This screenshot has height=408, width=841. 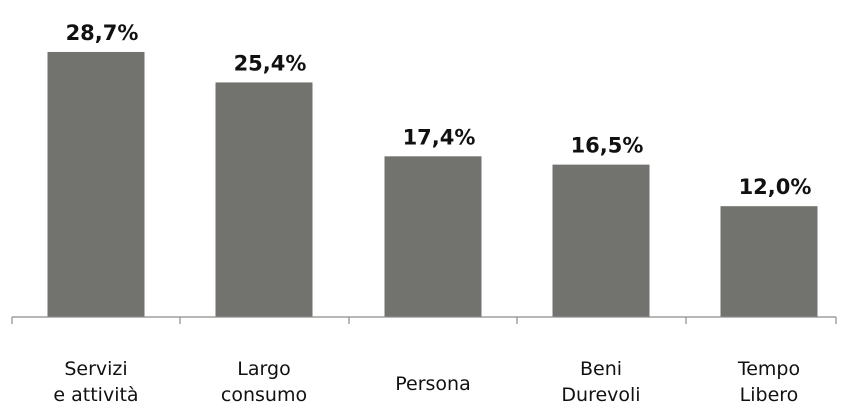 I want to click on category-label-line: Libero, so click(x=769, y=395).